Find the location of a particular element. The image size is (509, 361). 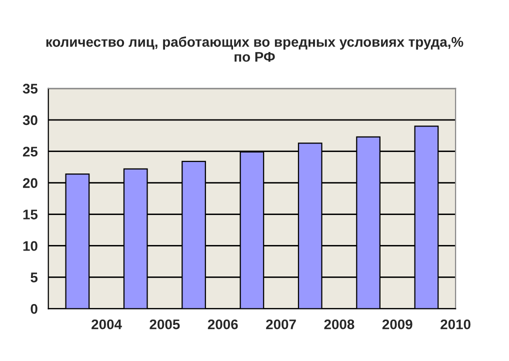

x-tick-label: 2004 is located at coordinates (107, 324).